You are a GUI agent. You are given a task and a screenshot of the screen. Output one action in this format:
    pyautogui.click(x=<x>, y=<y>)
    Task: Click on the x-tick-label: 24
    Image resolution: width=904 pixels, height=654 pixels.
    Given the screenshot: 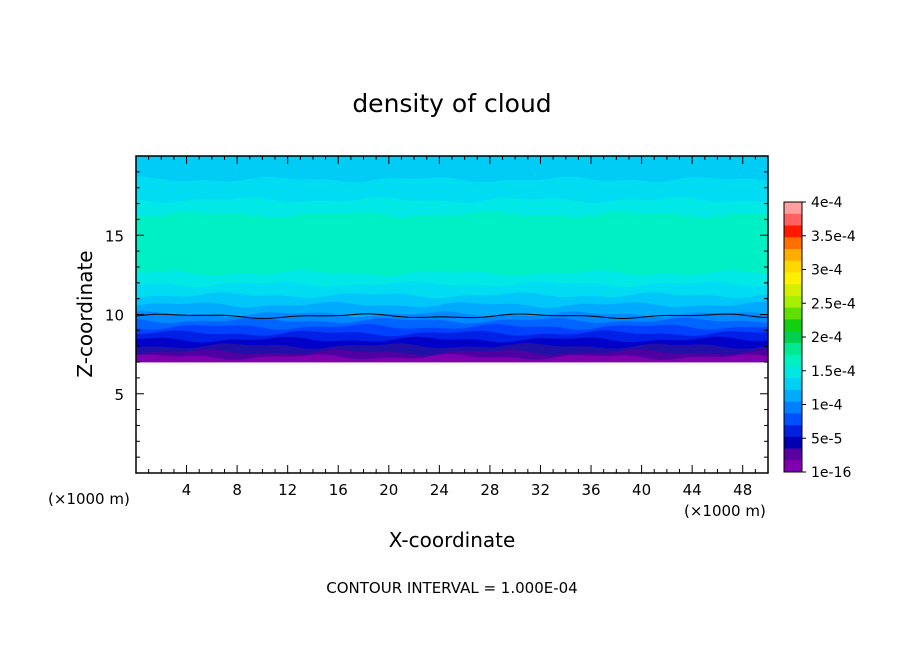 What is the action you would take?
    pyautogui.click(x=439, y=490)
    